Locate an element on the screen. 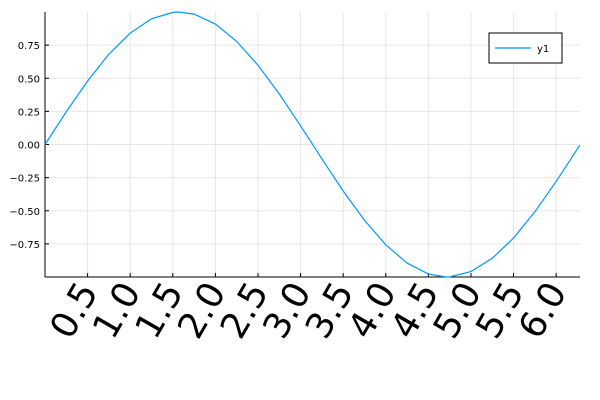 This screenshot has width=600, height=400. legend-label: y1 is located at coordinates (543, 49).